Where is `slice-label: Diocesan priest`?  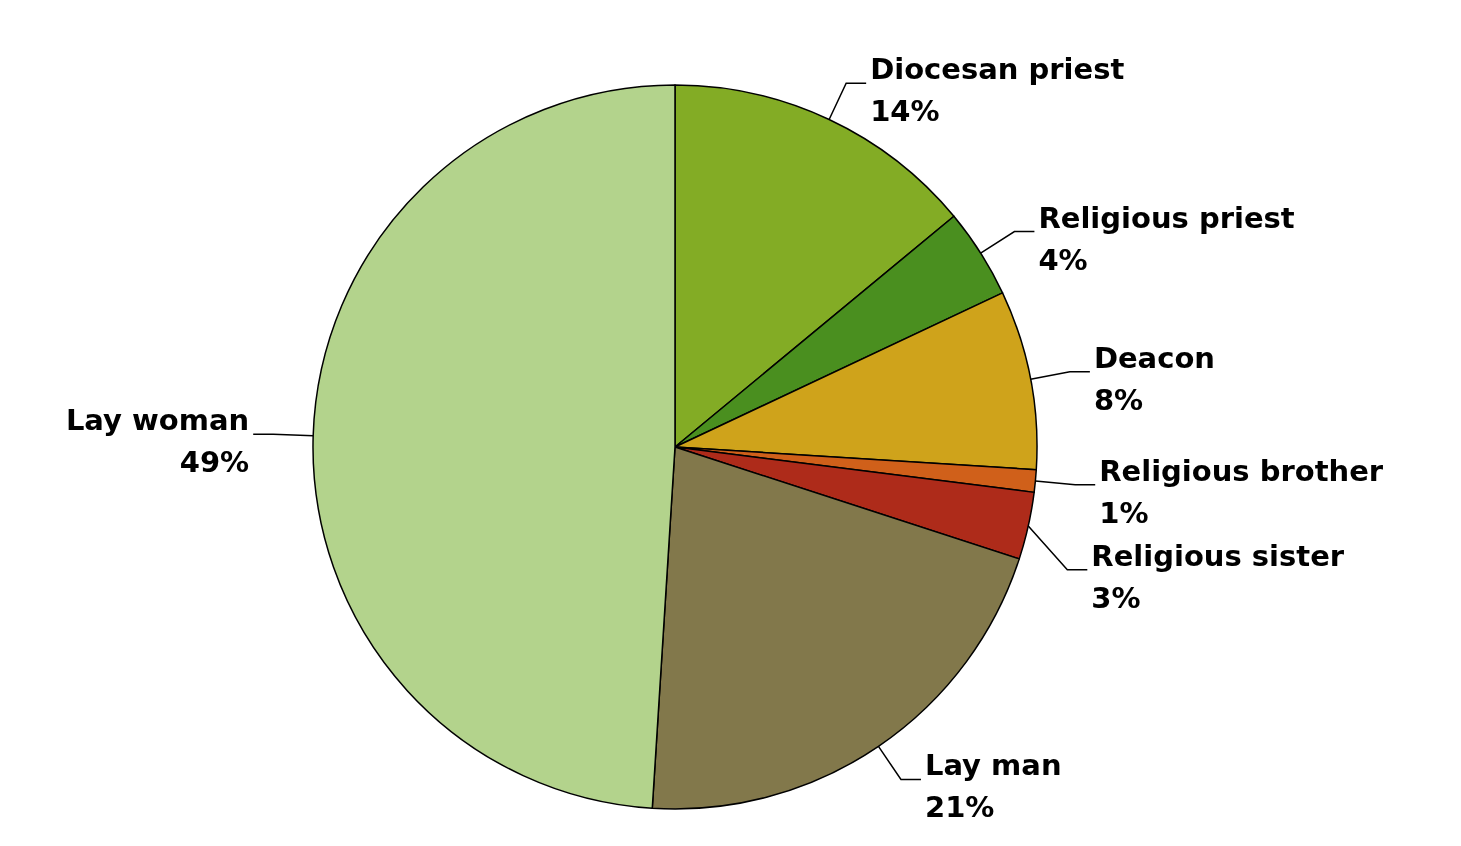 slice-label: Diocesan priest is located at coordinates (997, 69).